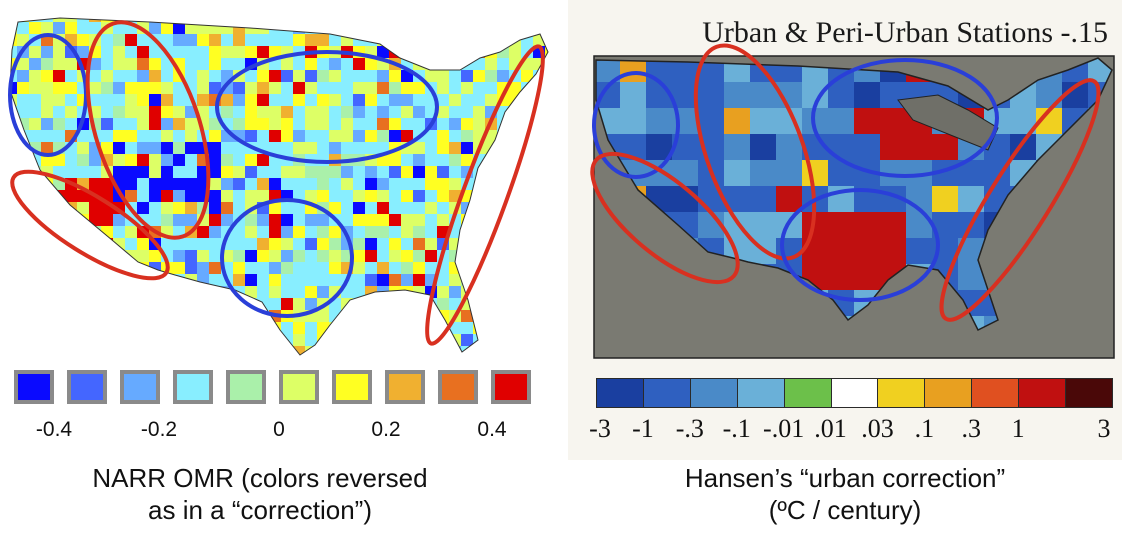 The height and width of the screenshot is (533, 1122). Describe the element at coordinates (327, 107) in the screenshot. I see `ellipse-great-lakes` at that location.